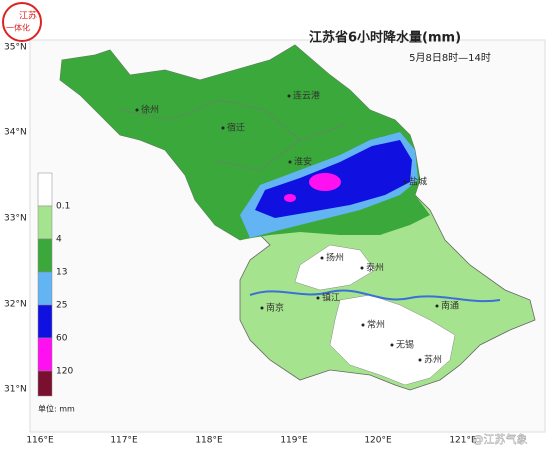 This screenshot has width=550, height=451. What do you see at coordinates (331, 298) in the screenshot?
I see `city-label: 镇江` at bounding box center [331, 298].